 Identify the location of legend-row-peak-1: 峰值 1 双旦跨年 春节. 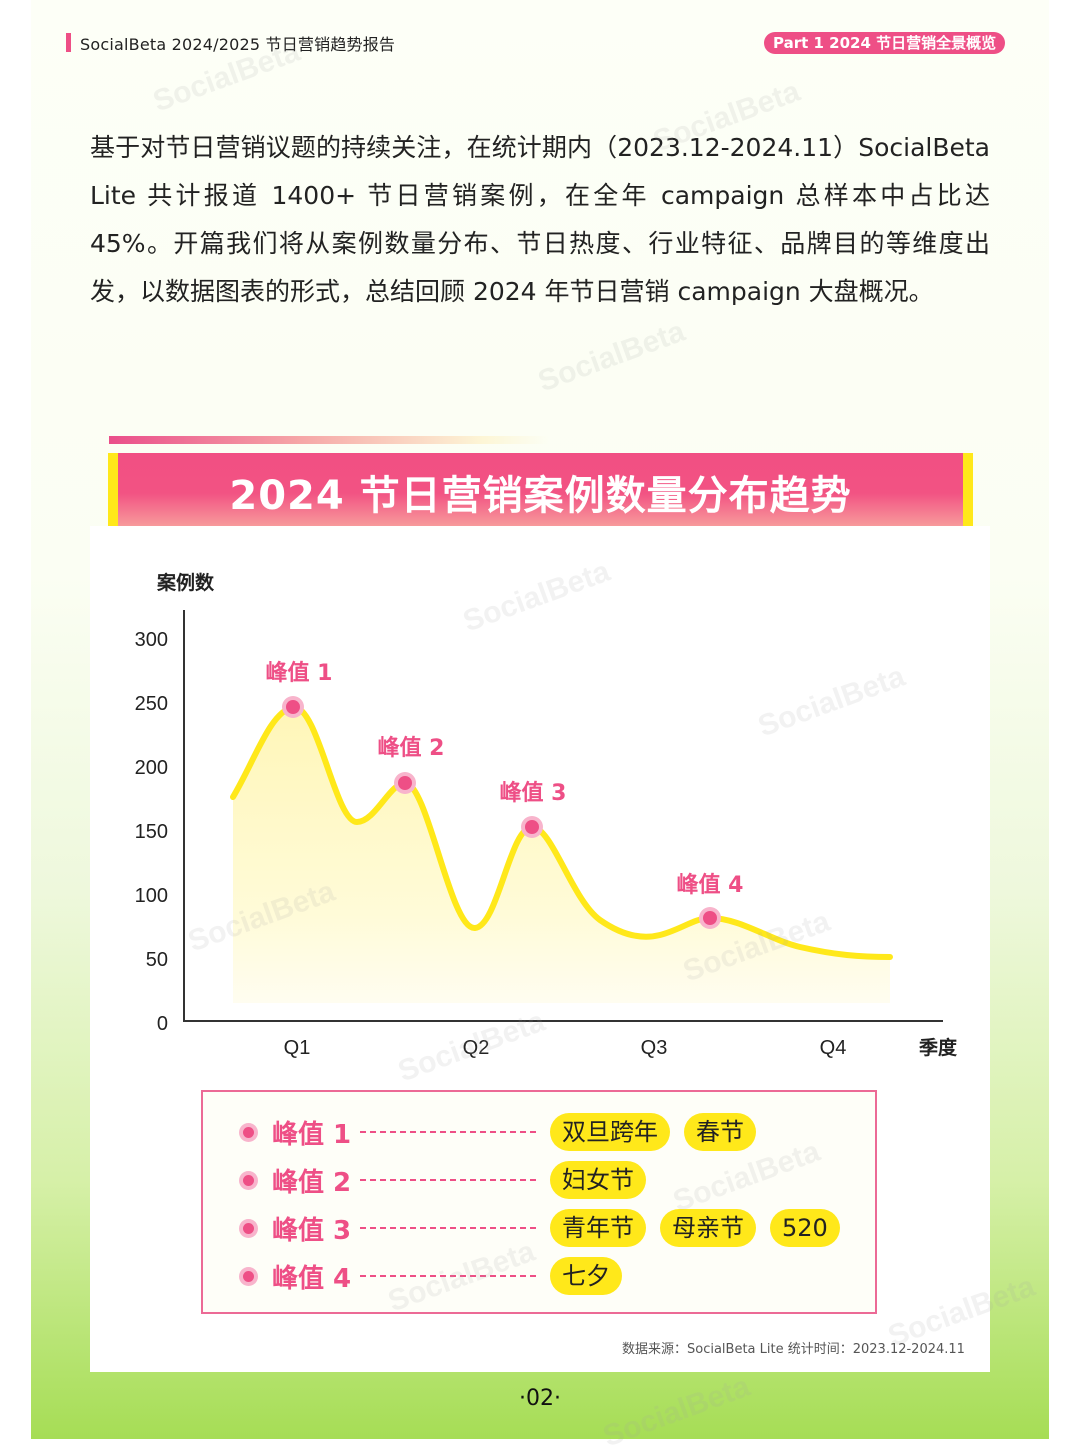
(506, 1132).